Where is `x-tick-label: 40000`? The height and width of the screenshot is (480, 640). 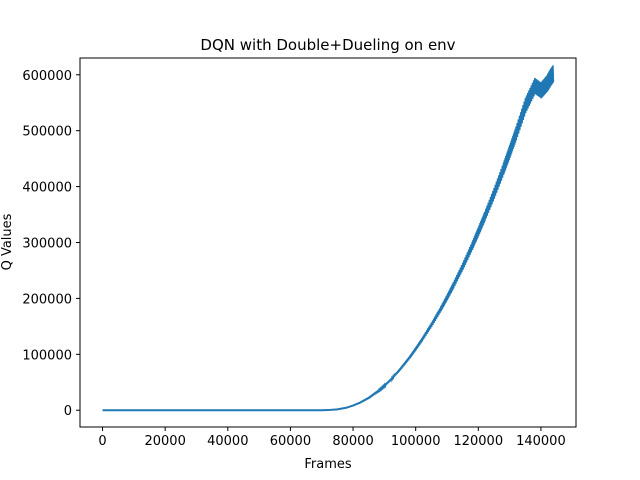
x-tick-label: 40000 is located at coordinates (227, 441).